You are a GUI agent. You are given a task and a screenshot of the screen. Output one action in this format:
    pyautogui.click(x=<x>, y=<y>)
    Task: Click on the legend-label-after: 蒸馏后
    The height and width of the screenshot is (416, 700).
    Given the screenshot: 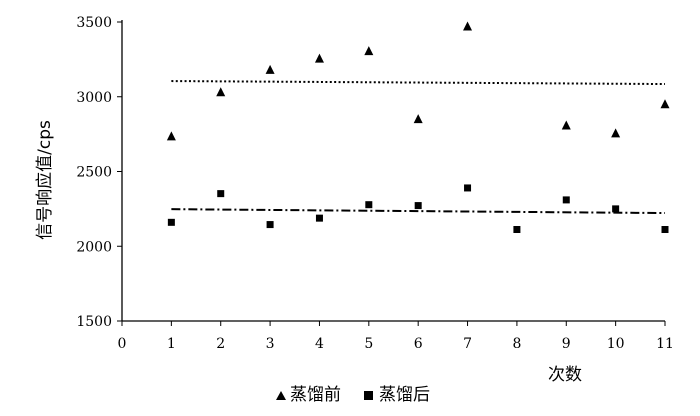 What is the action you would take?
    pyautogui.click(x=404, y=395)
    